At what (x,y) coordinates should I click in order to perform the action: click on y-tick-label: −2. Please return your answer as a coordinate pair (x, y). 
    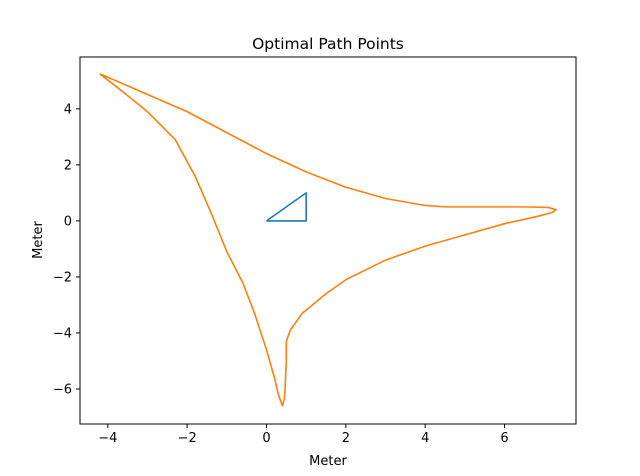
    Looking at the image, I should click on (62, 277).